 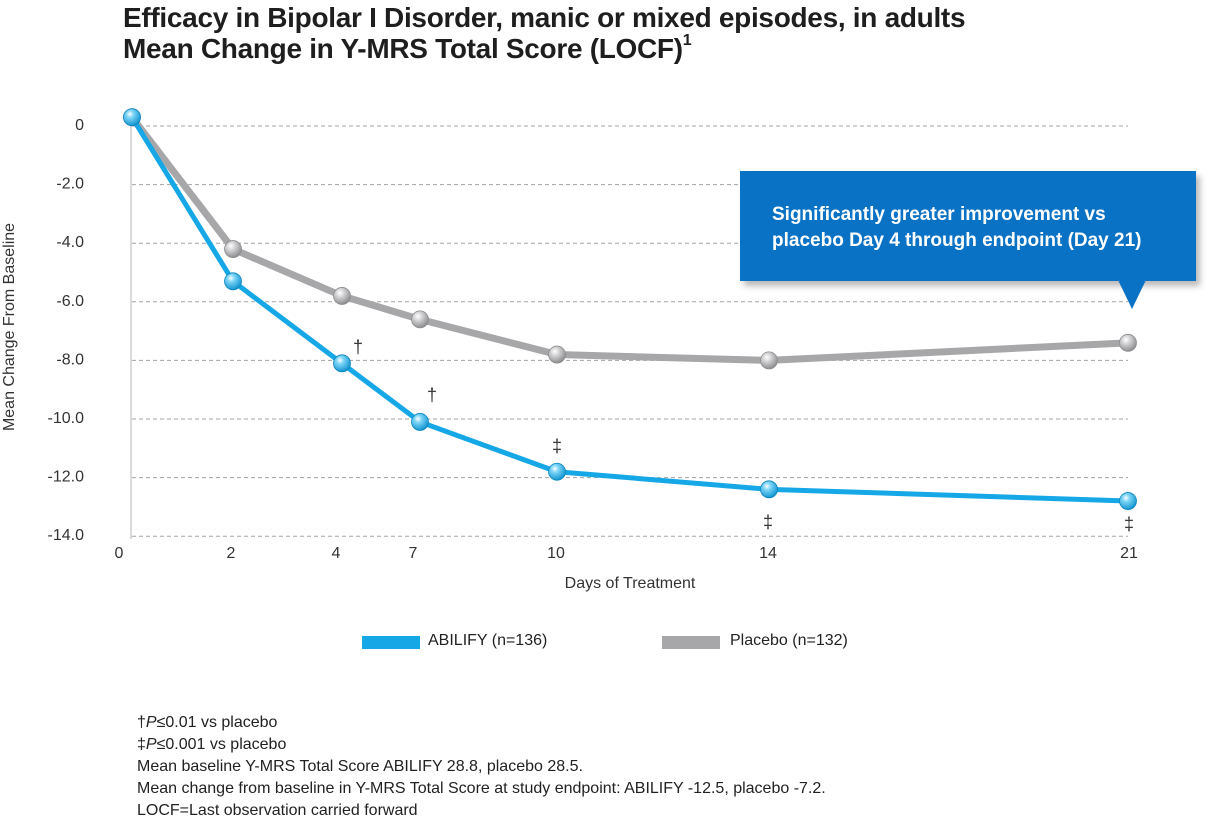 What do you see at coordinates (66, 330) in the screenshot?
I see `y-tick-labels: 0 -2.0 -4.0 -6.0 -8.0 -10.0 -12.0 -14.0` at bounding box center [66, 330].